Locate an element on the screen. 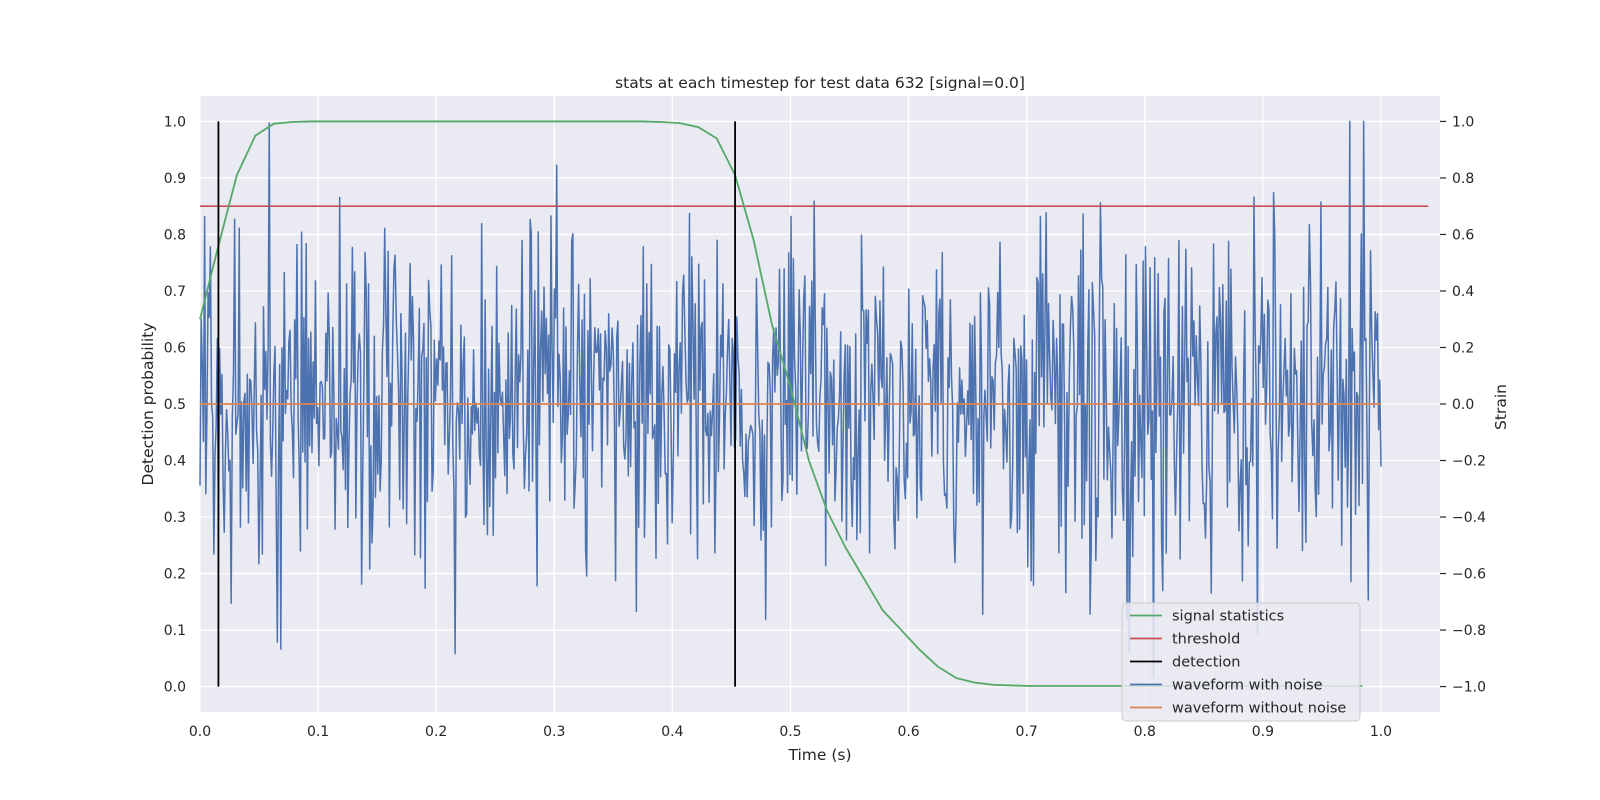  legend-box is located at coordinates (1241, 662).